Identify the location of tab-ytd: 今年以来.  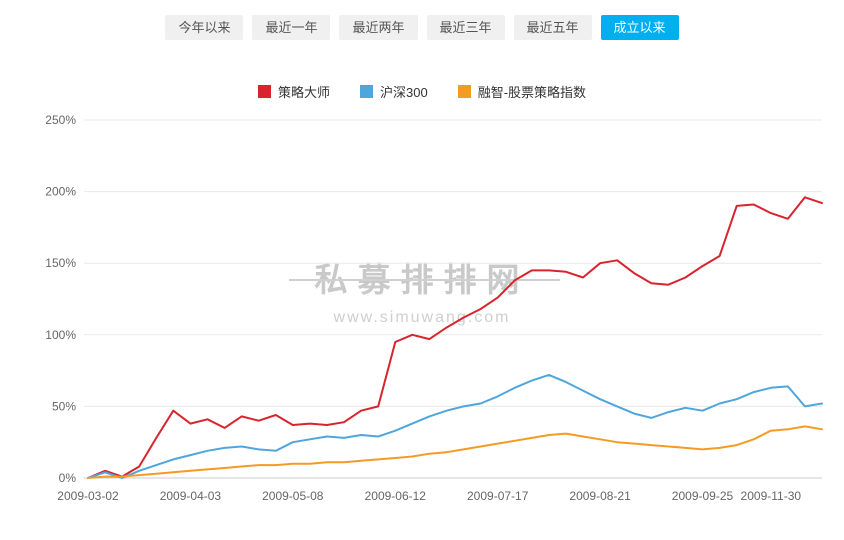
(204, 27).